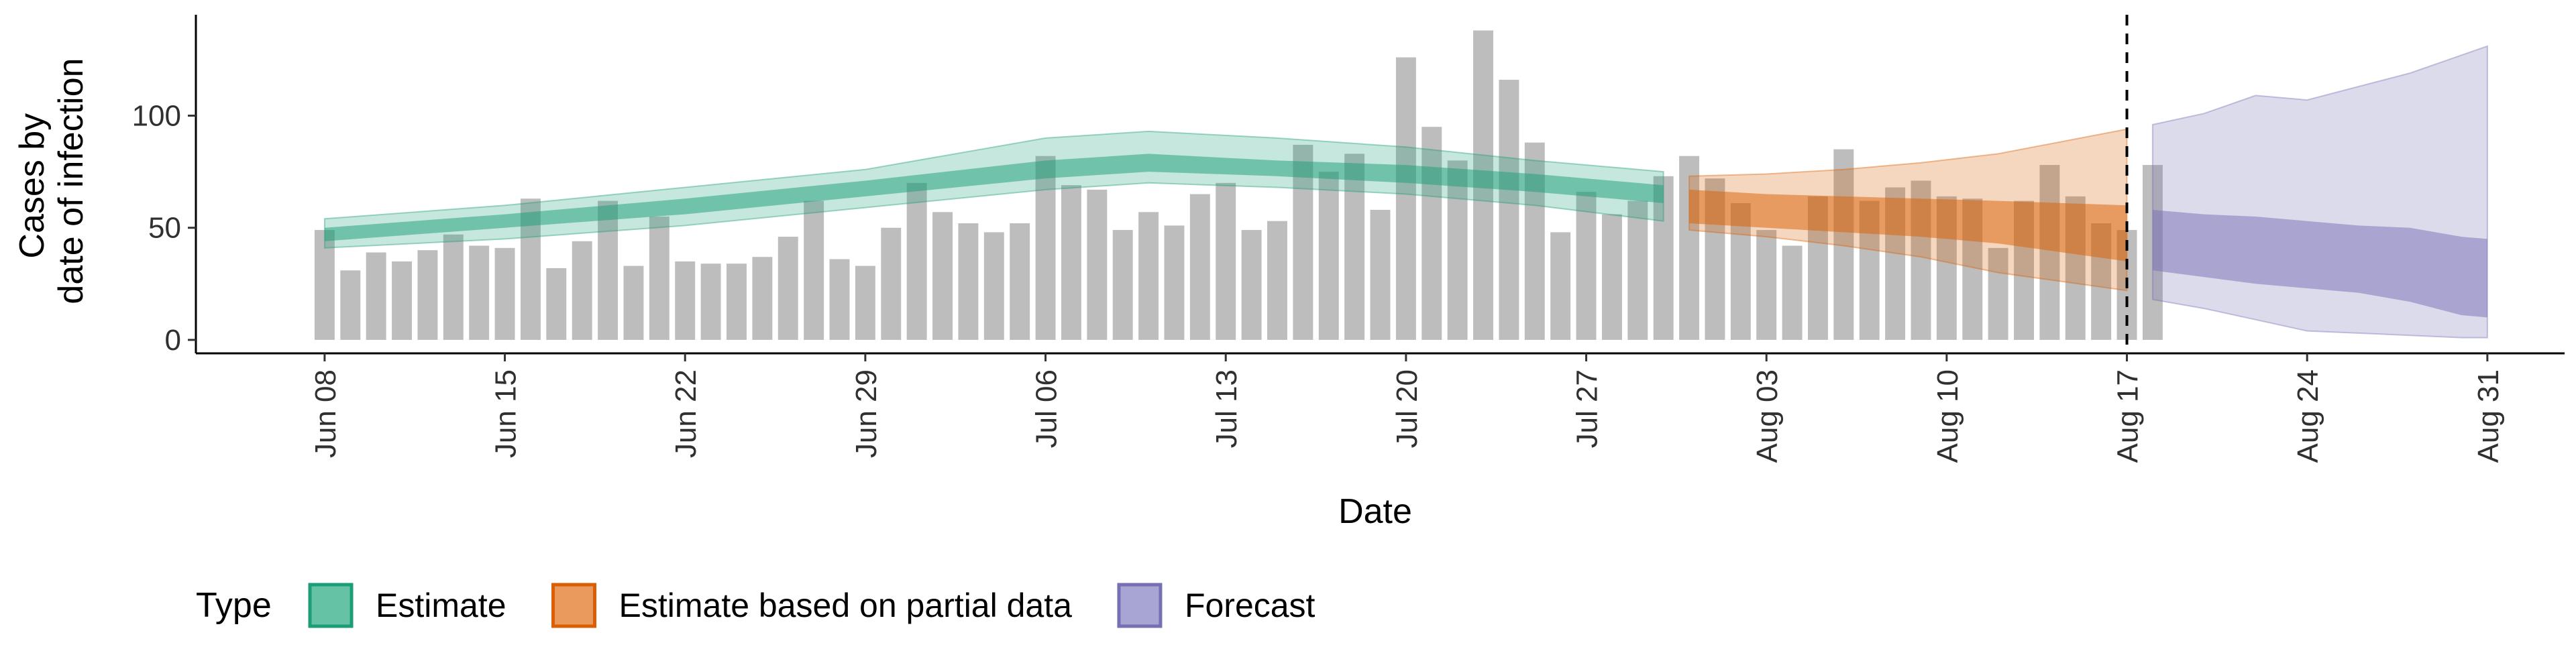 The height and width of the screenshot is (647, 2576). Describe the element at coordinates (1587, 408) in the screenshot. I see `x-tick-label: Jul 27` at that location.